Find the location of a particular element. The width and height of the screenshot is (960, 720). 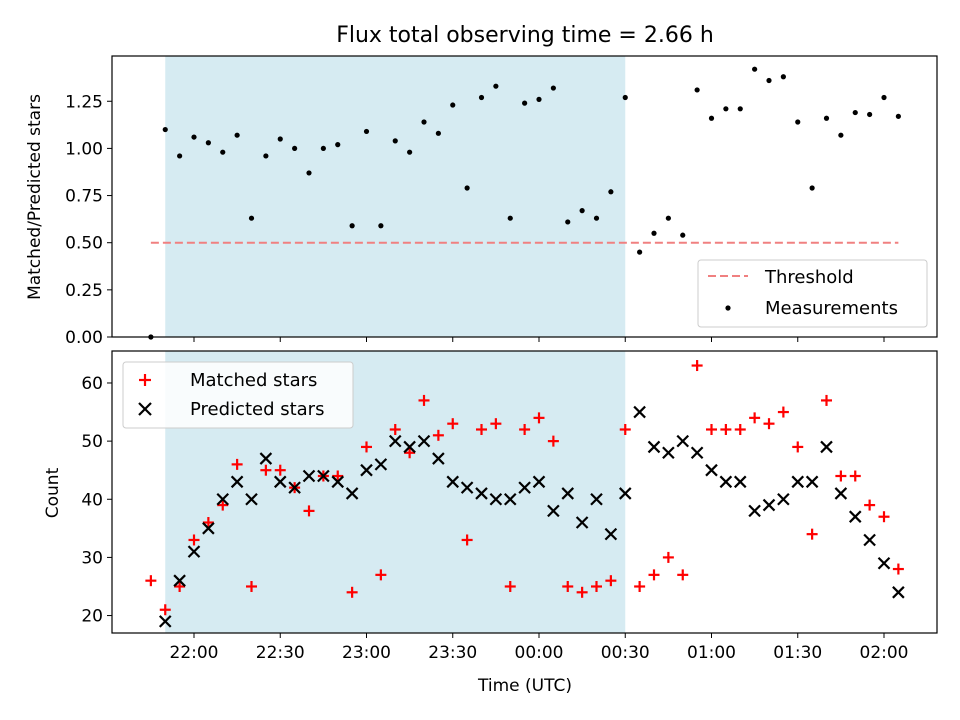

top-y-axis-label: Matched/Predicted stars is located at coordinates (35, 197).